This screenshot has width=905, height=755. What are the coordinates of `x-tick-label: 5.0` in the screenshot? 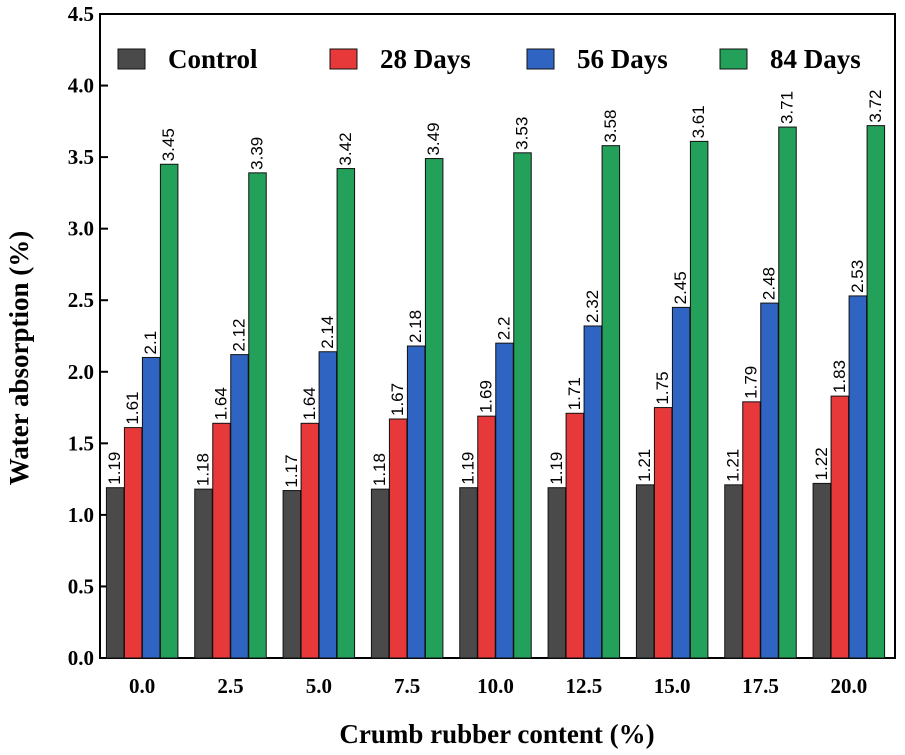 It's located at (319, 686).